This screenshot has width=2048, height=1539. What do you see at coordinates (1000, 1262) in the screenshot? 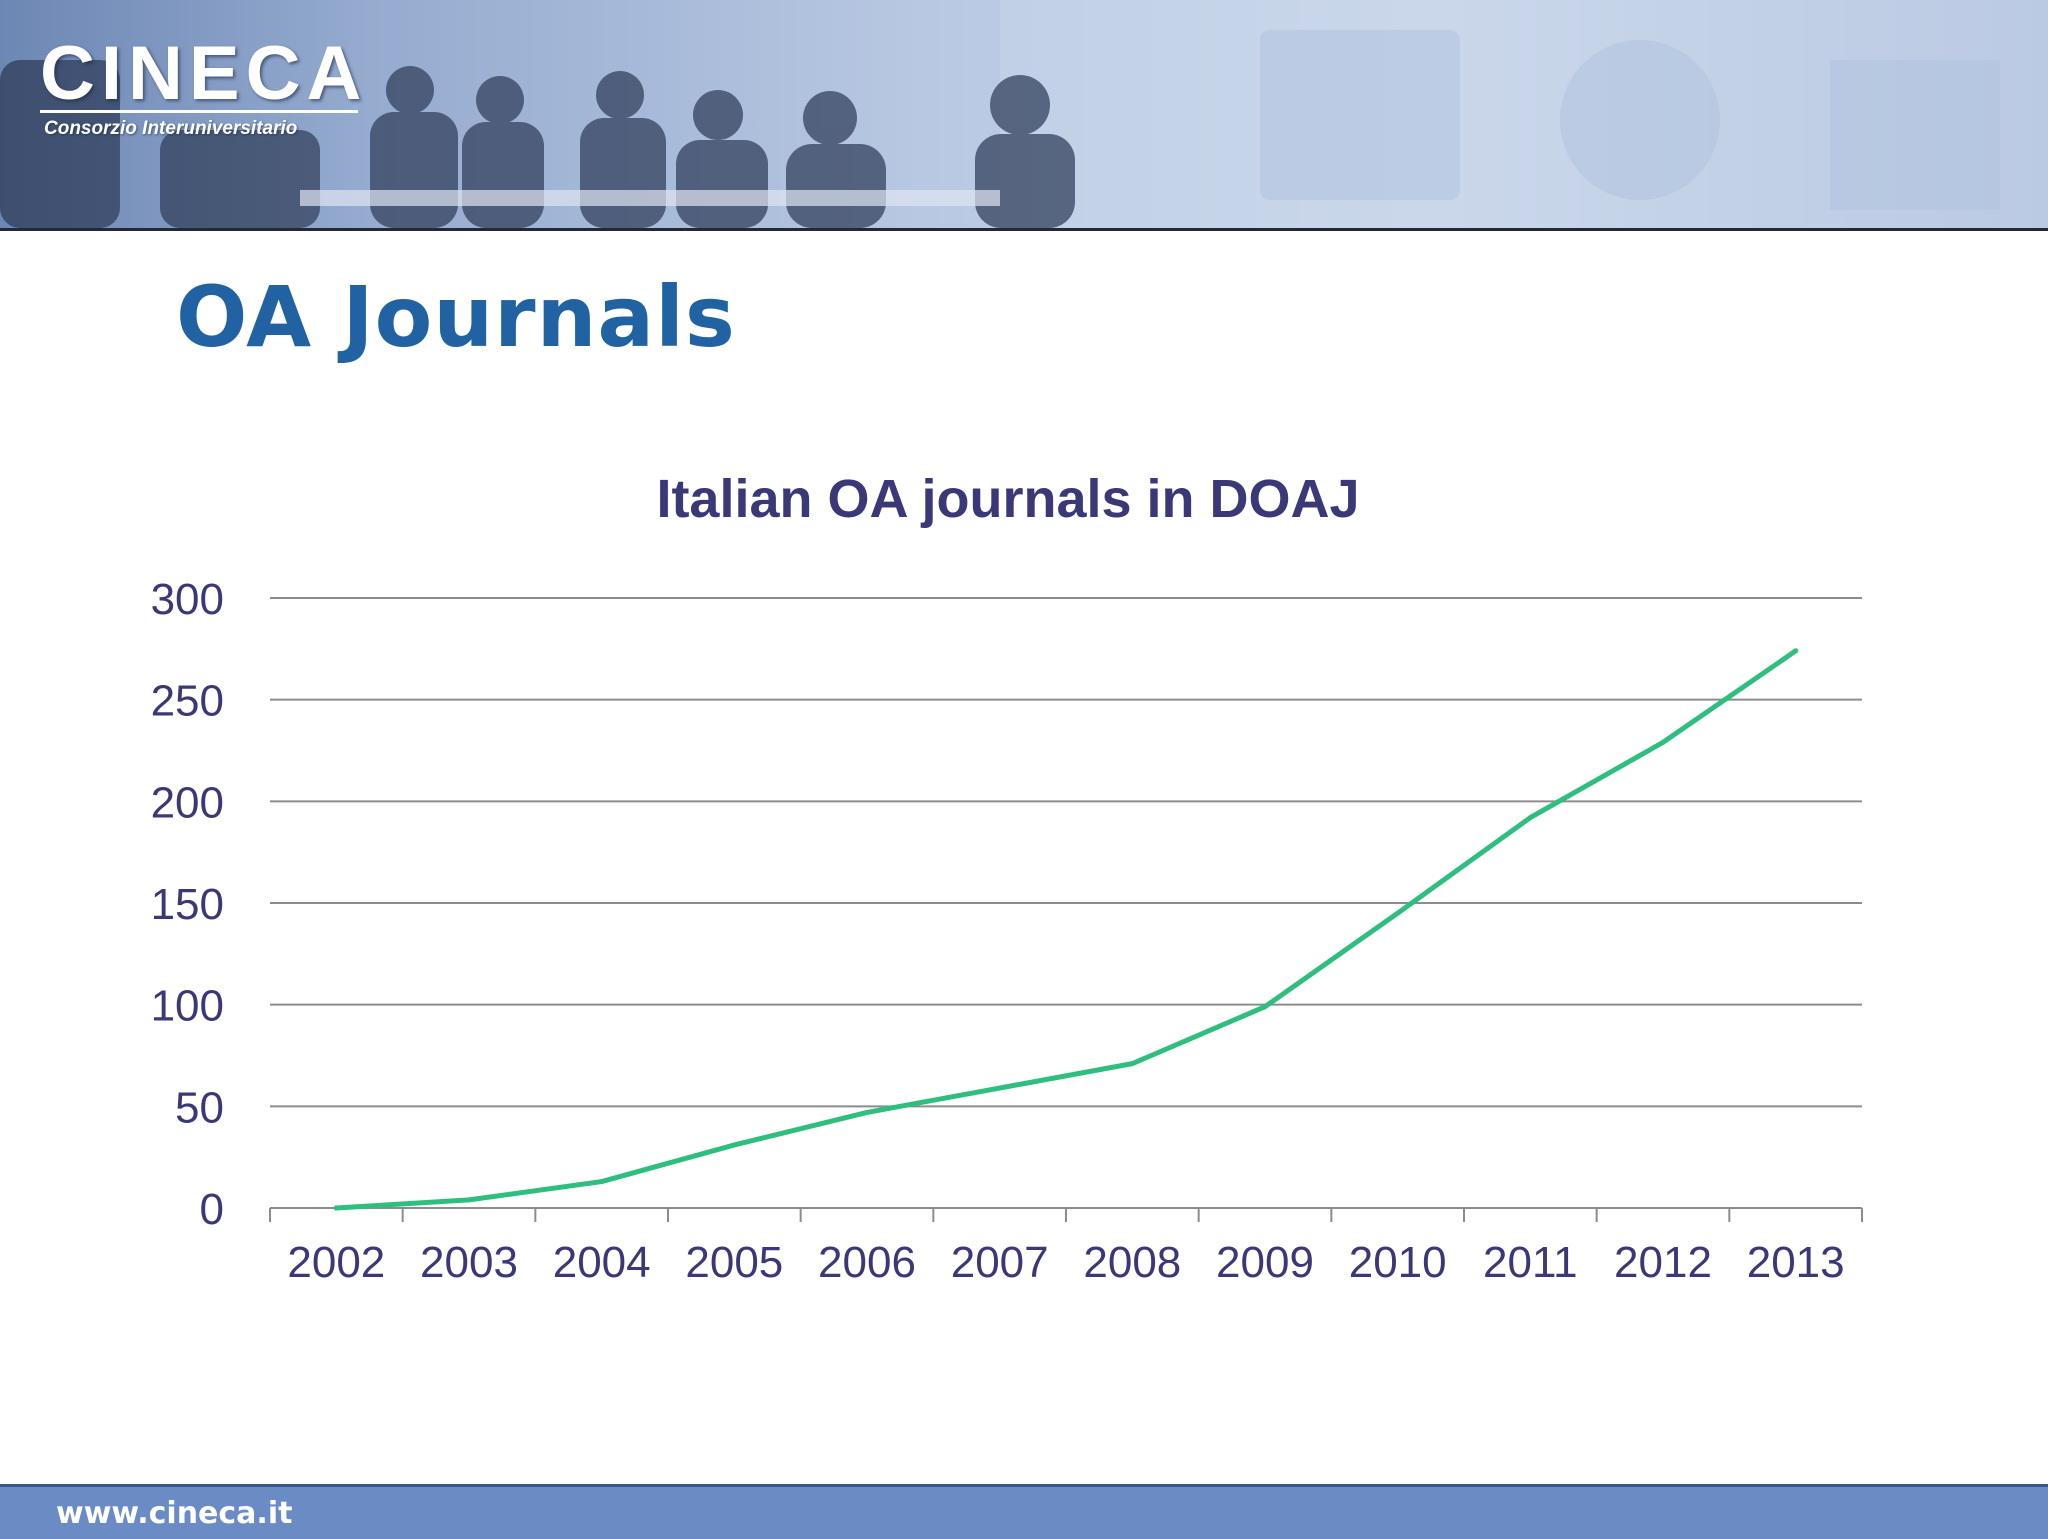
I see `x-tick-label: 2007` at bounding box center [1000, 1262].